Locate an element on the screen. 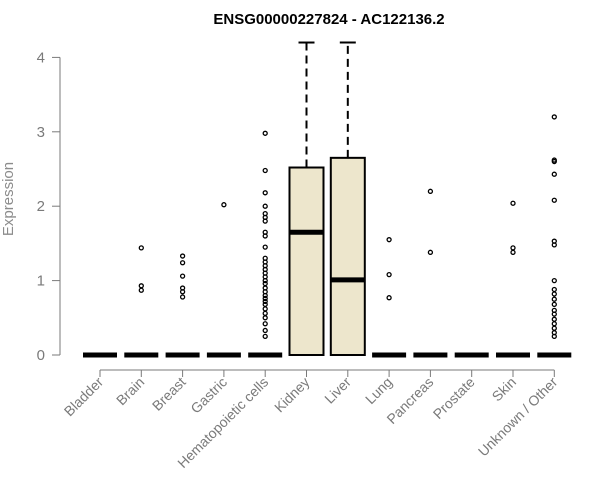 This screenshot has height=500, width=600. x-tick-label: Prostate is located at coordinates (454, 398).